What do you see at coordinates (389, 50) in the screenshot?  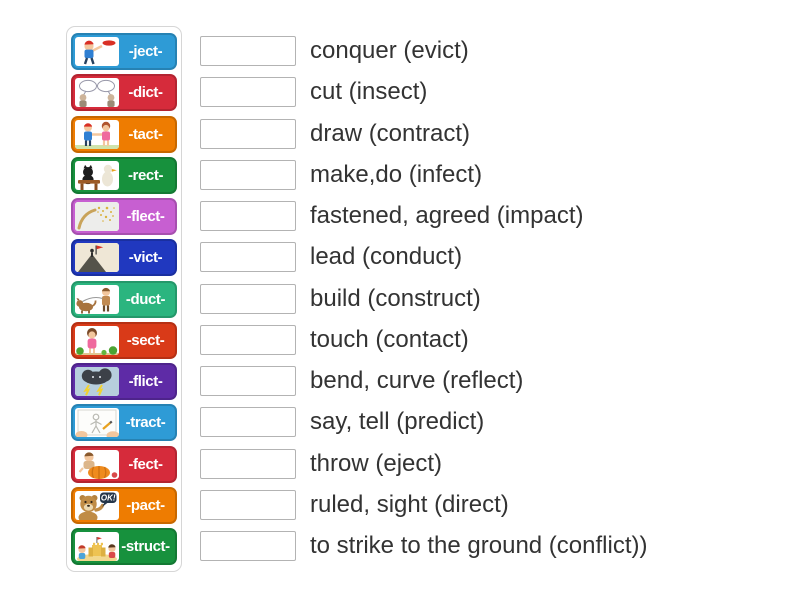 I see `definition-text: conquer (evict)` at bounding box center [389, 50].